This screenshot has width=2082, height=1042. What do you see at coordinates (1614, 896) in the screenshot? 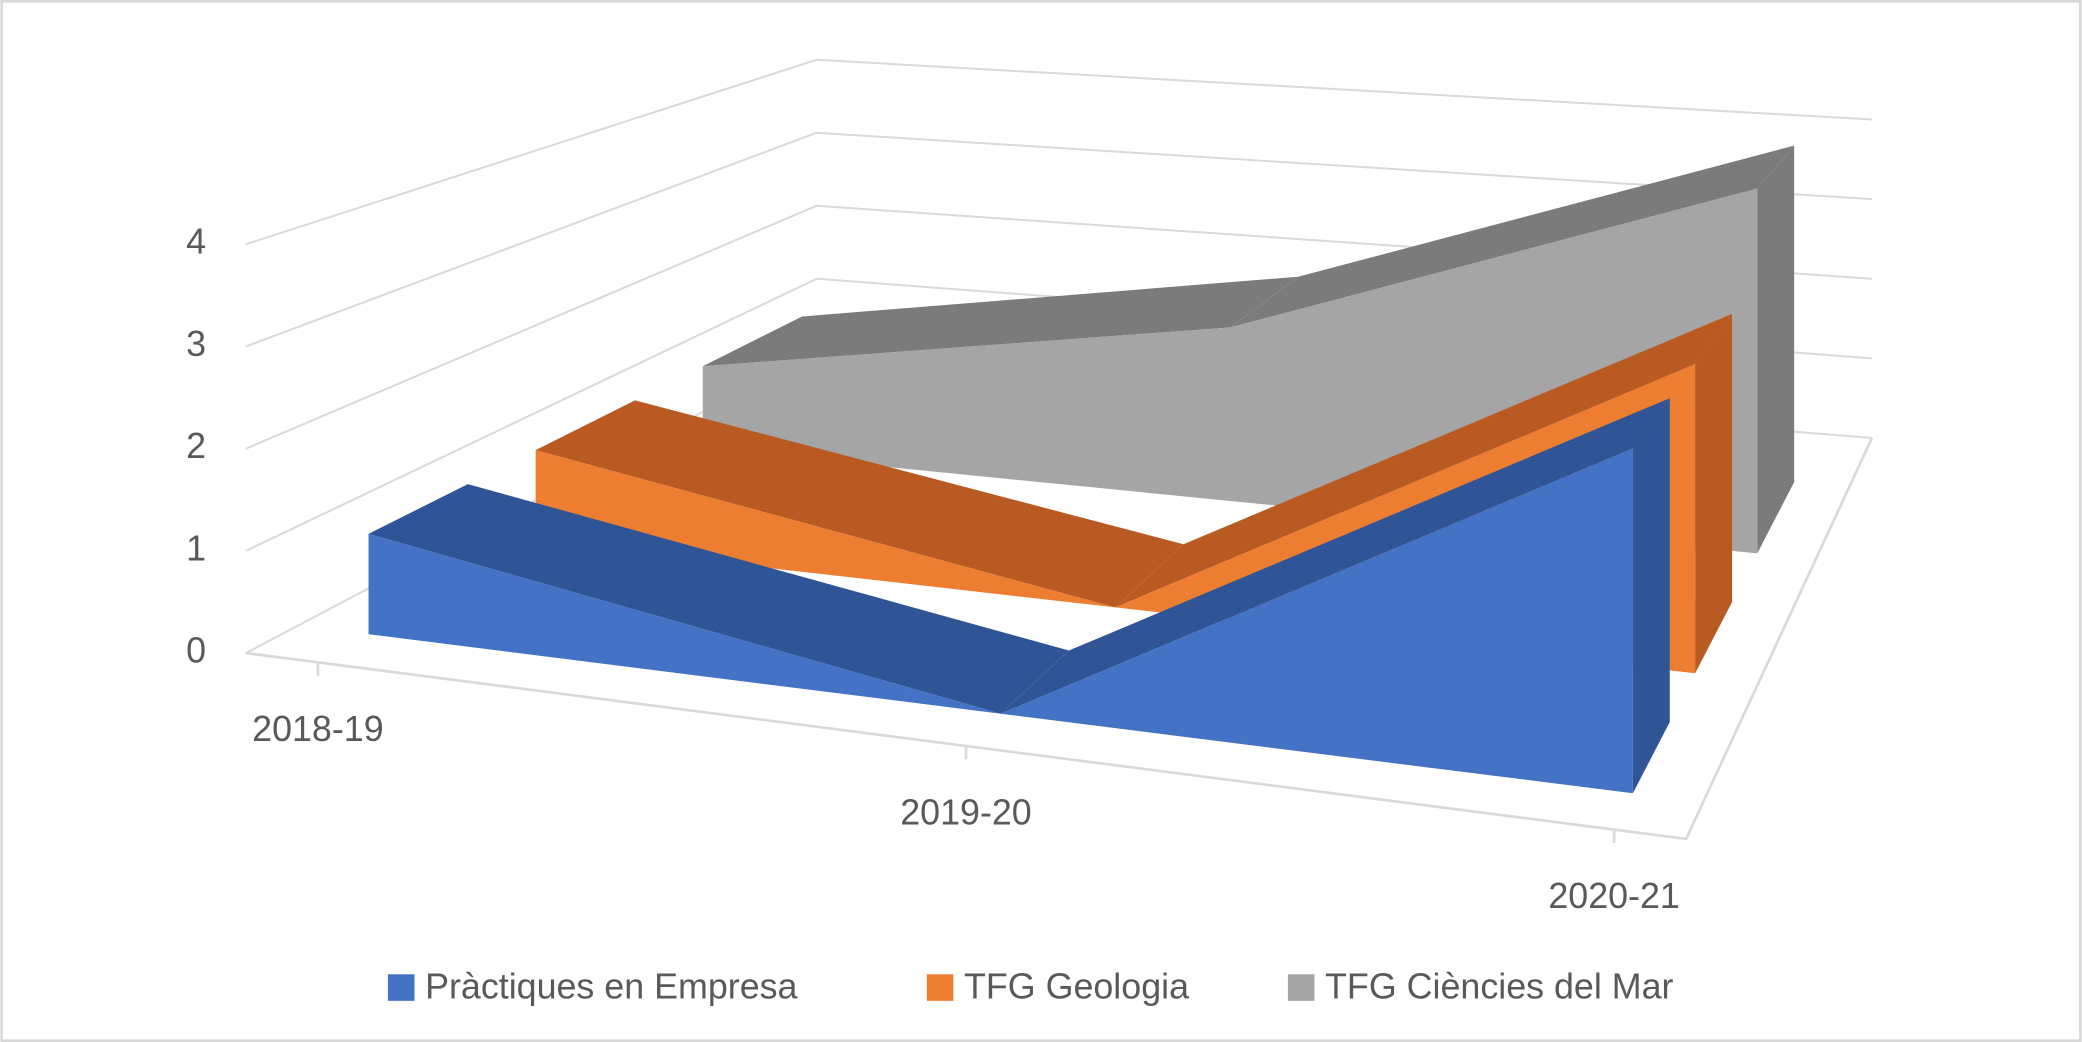
I see `x-tick-label: 2020-21` at bounding box center [1614, 896].